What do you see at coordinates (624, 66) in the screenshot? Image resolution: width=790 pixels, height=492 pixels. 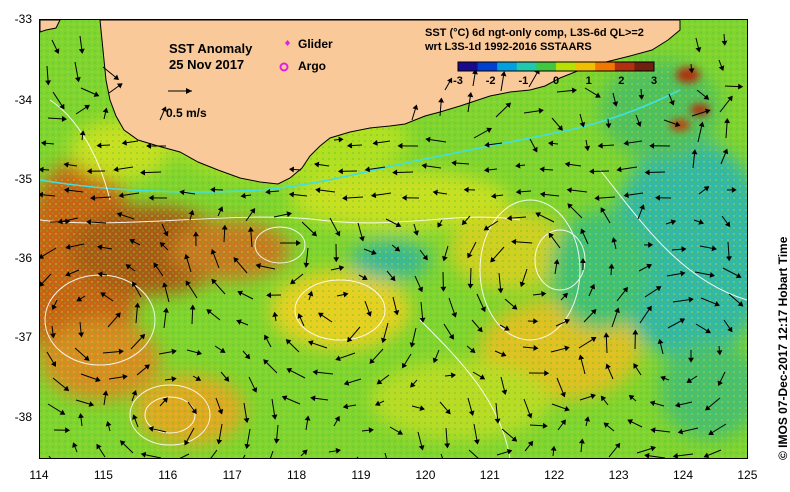 I see `colorbar-segment` at bounding box center [624, 66].